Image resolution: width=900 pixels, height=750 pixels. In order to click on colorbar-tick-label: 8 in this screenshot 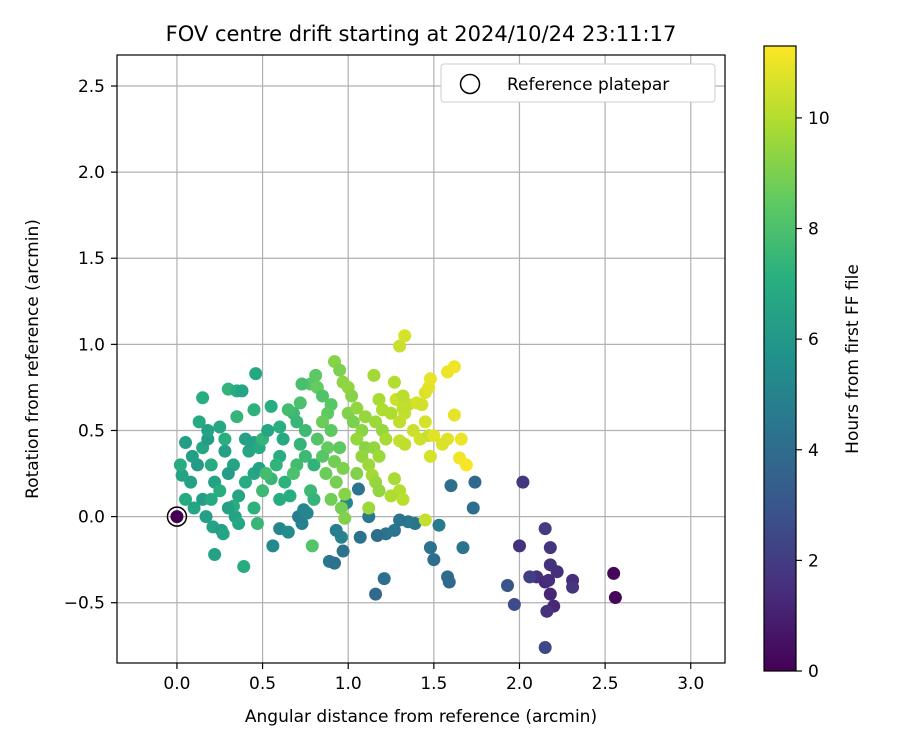, I will do `click(813, 230)`.